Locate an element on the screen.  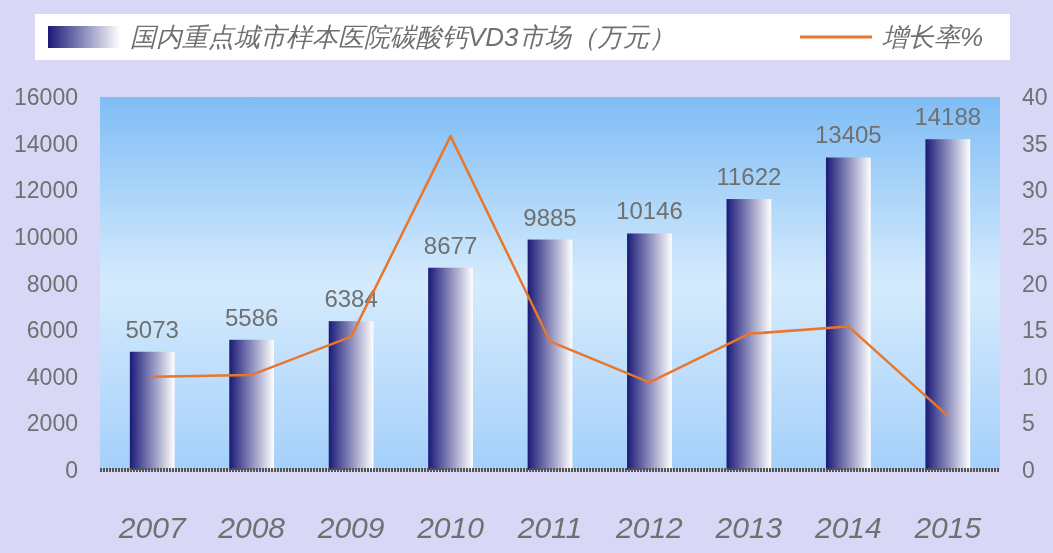
legend-label: 增长率% is located at coordinates (933, 37).